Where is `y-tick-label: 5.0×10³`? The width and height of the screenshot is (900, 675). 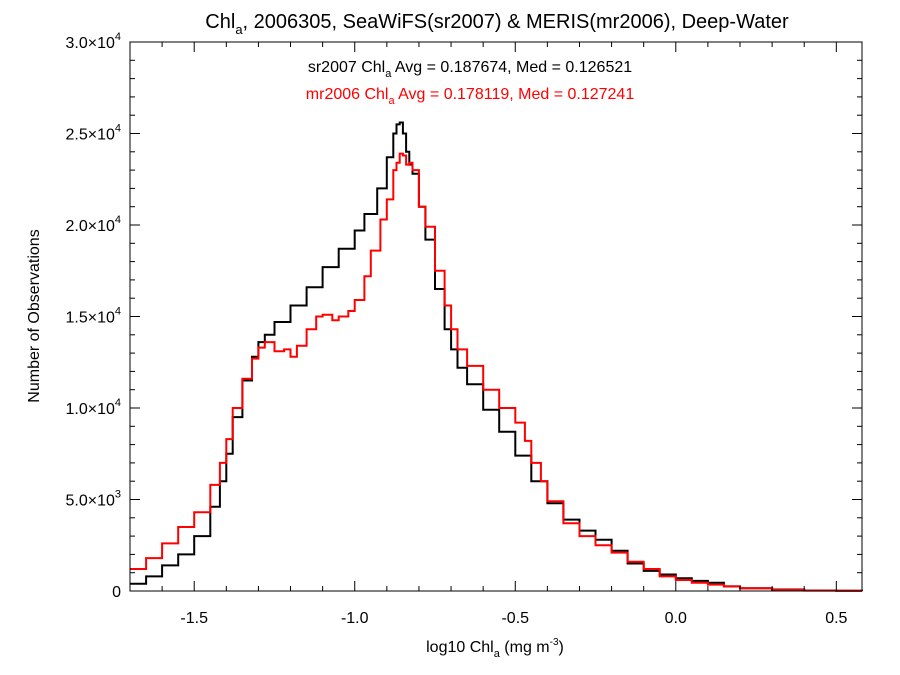 y-tick-label: 5.0×10³ is located at coordinates (93, 499).